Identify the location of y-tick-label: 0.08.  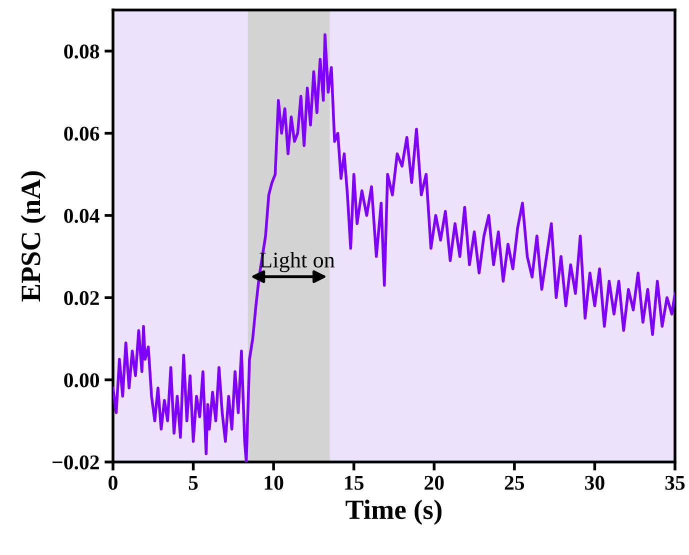
(82, 51).